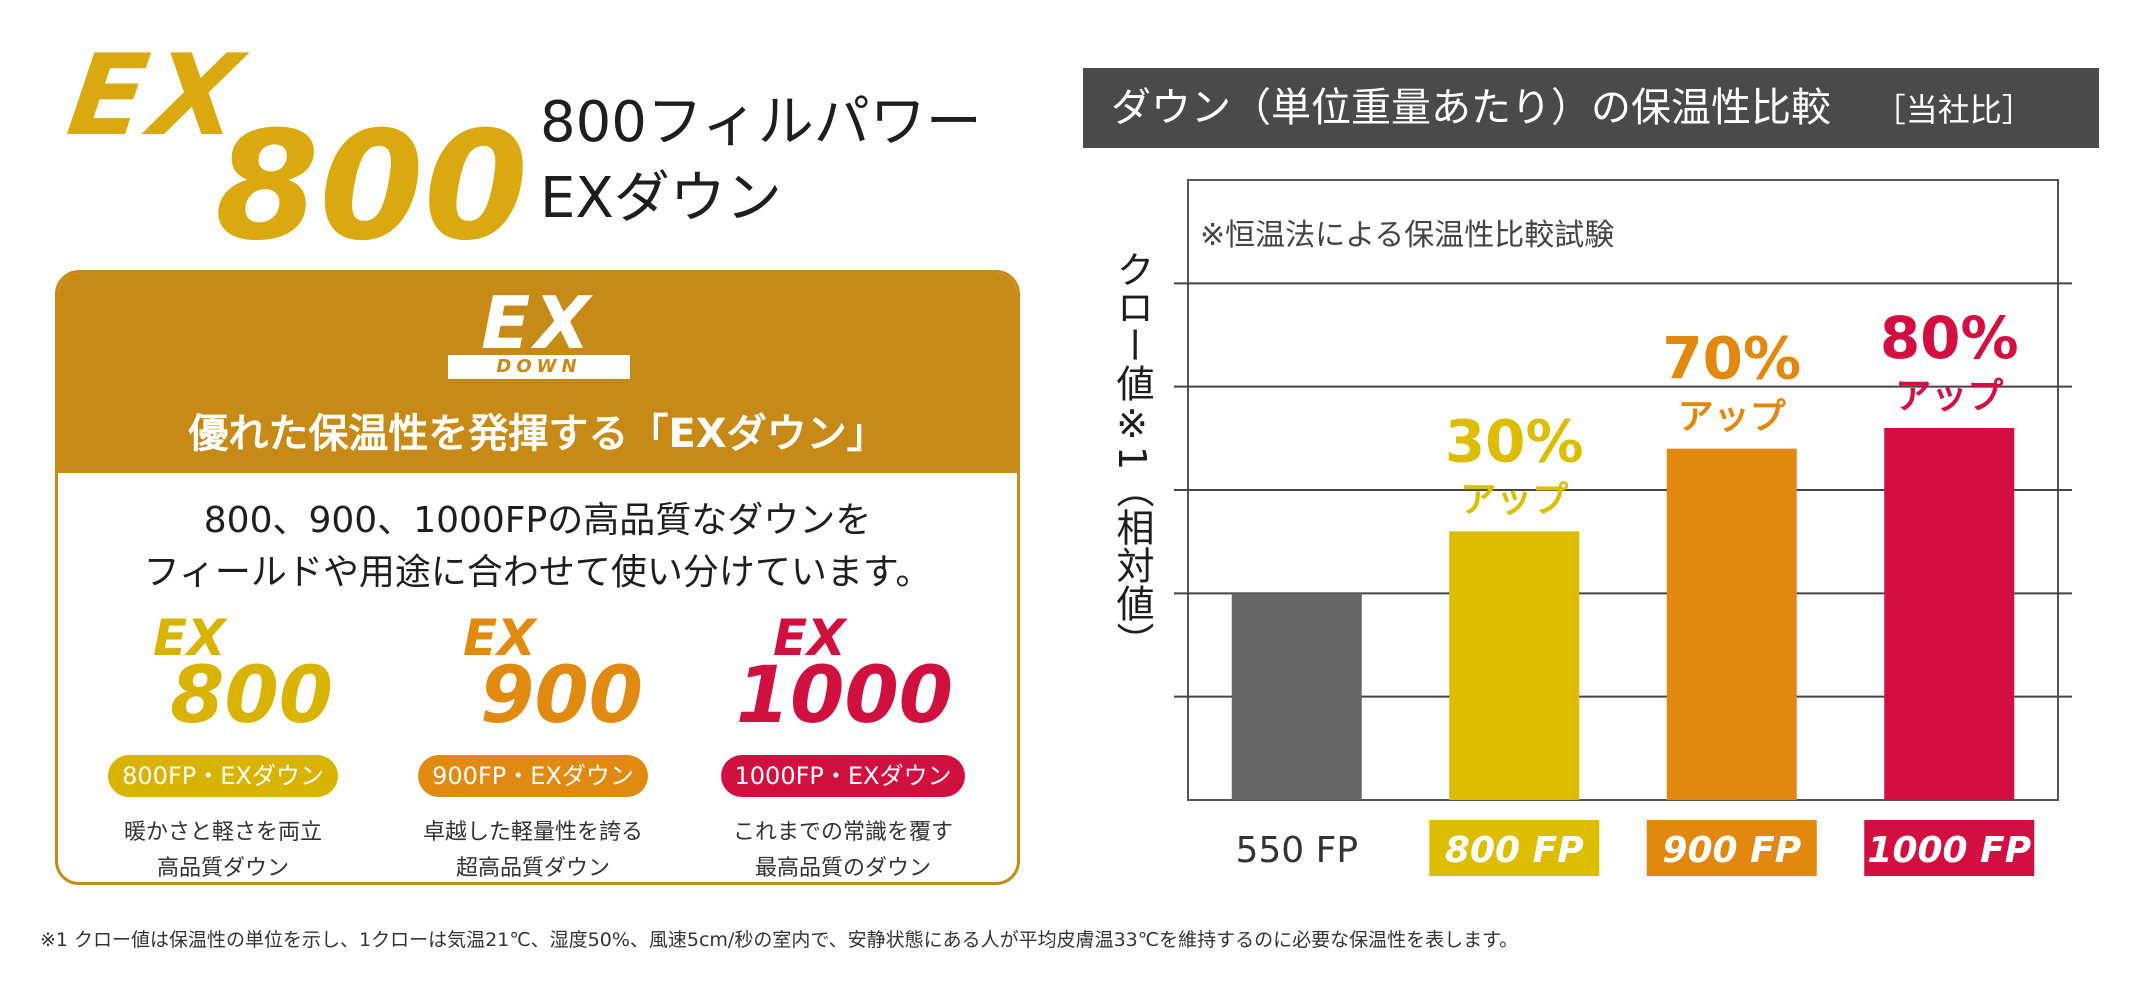 The height and width of the screenshot is (1000, 2137). Describe the element at coordinates (1731, 624) in the screenshot. I see `bar-900fp` at that location.